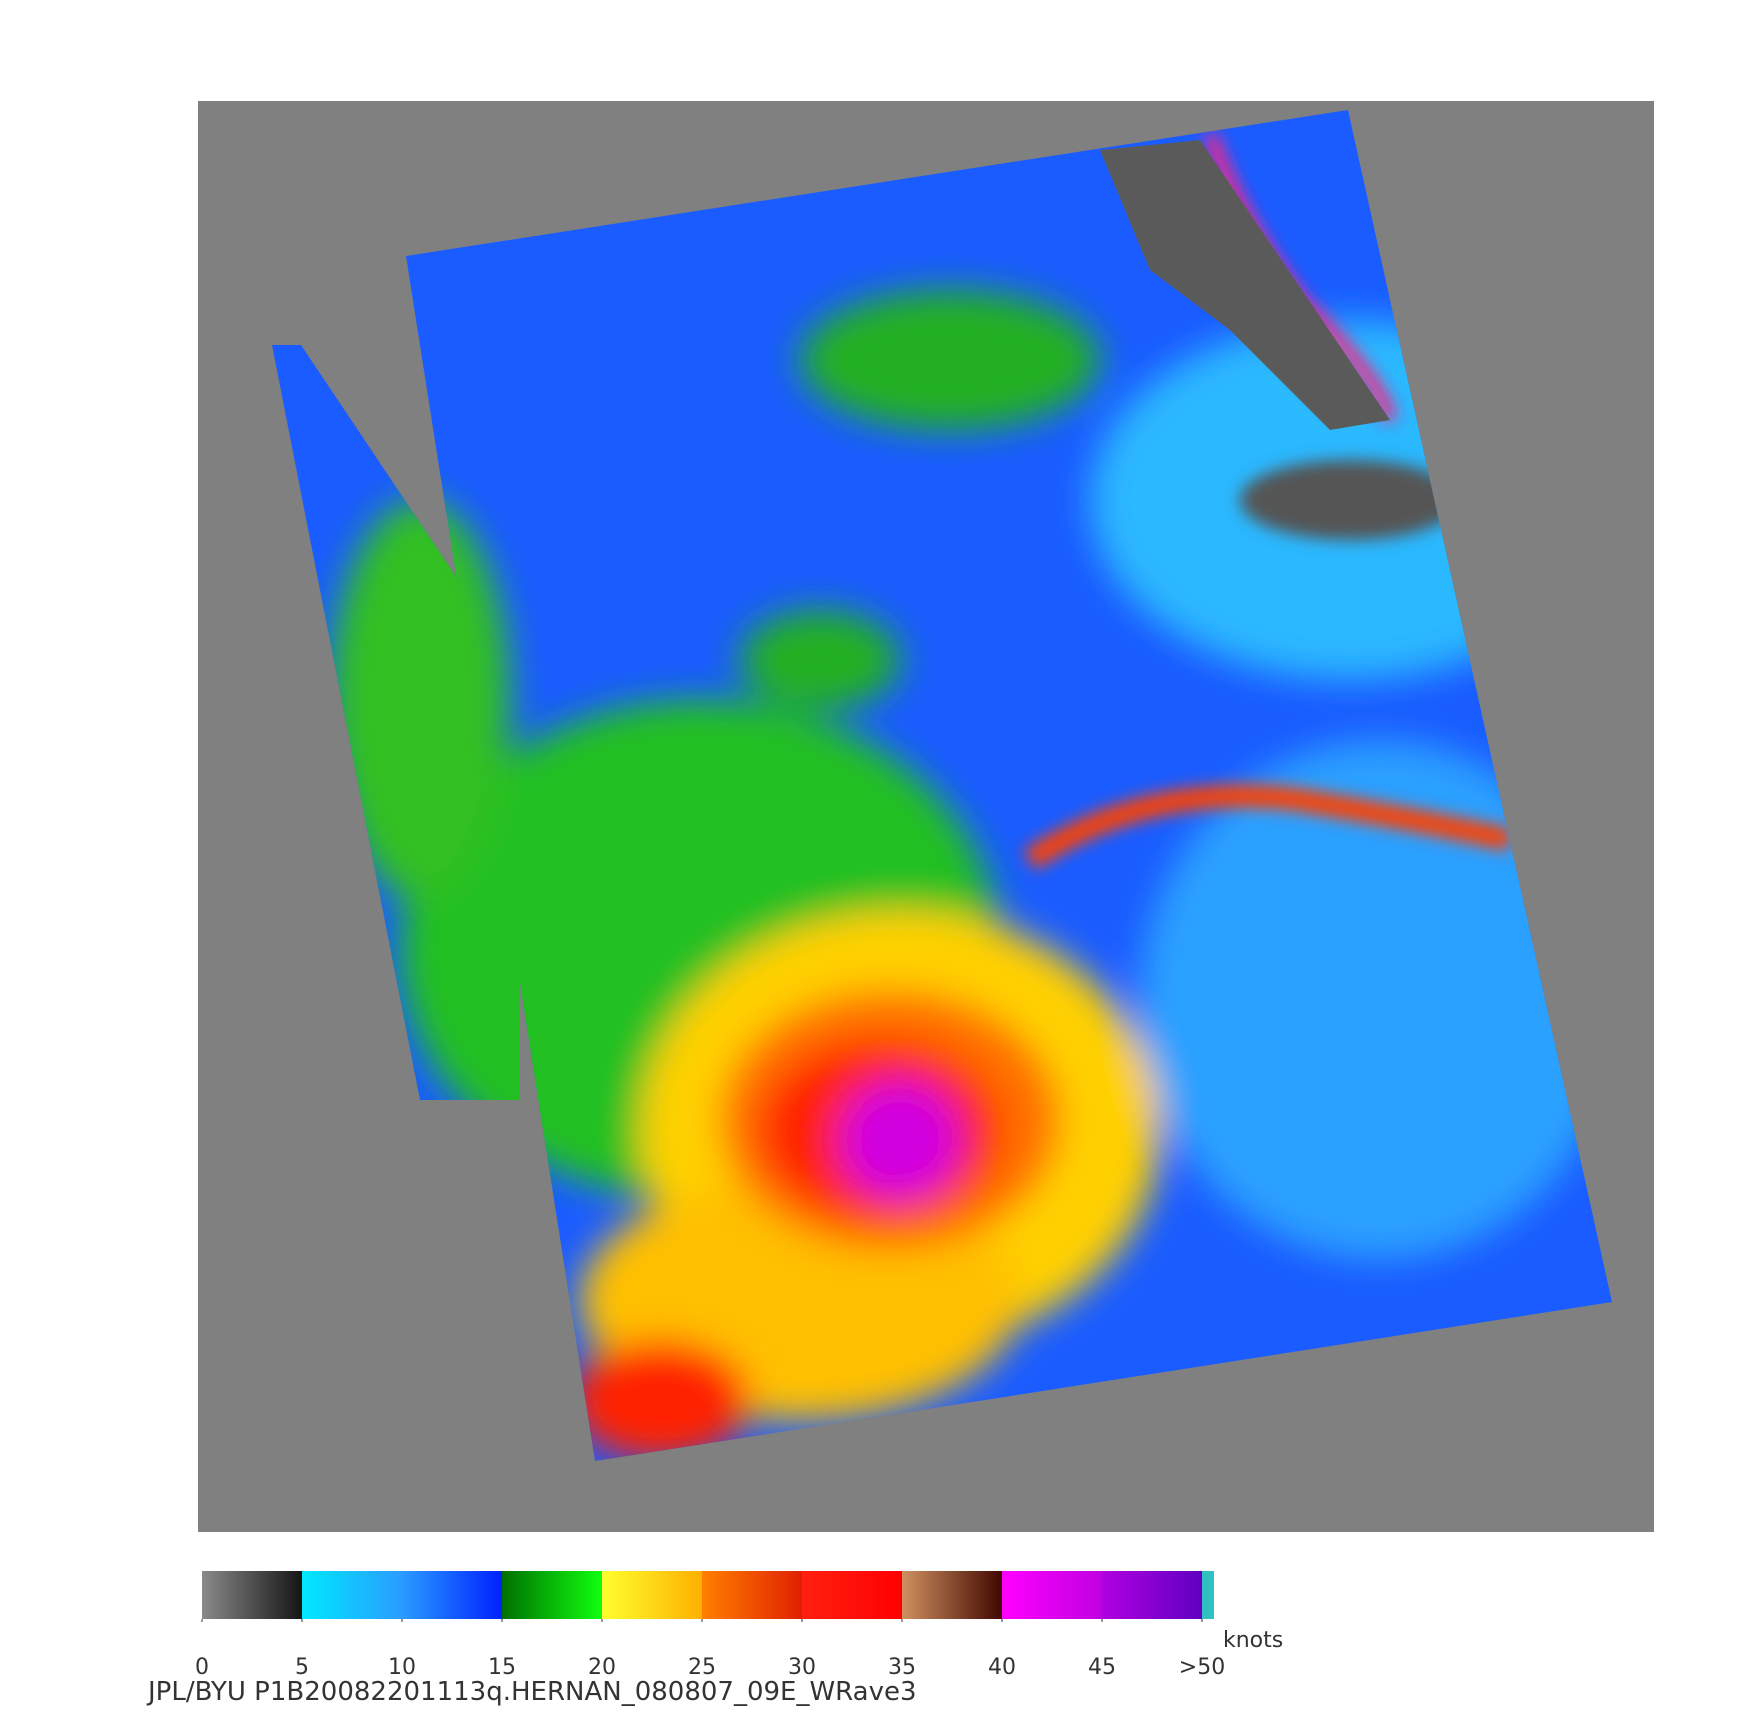 The height and width of the screenshot is (1724, 1740). I want to click on tick-label: 30, so click(802, 1667).